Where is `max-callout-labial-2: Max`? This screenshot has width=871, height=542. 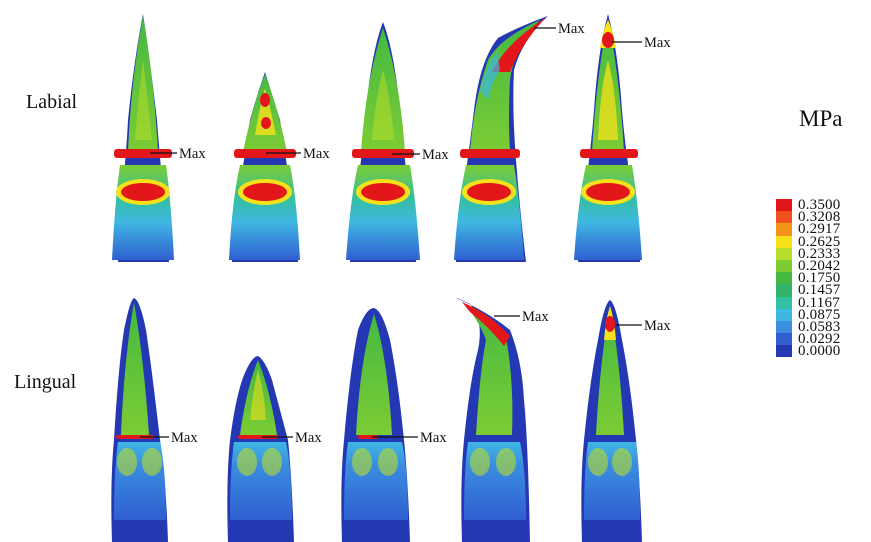 max-callout-labial-2: Max is located at coordinates (298, 154).